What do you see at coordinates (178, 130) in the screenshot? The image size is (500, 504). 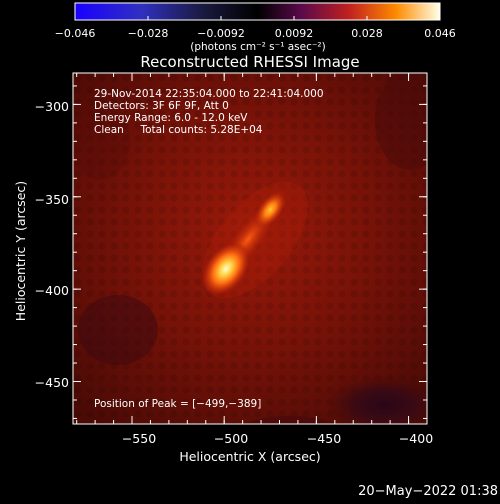 I see `info-line-clean: Clean Total counts: 5.28E+04` at bounding box center [178, 130].